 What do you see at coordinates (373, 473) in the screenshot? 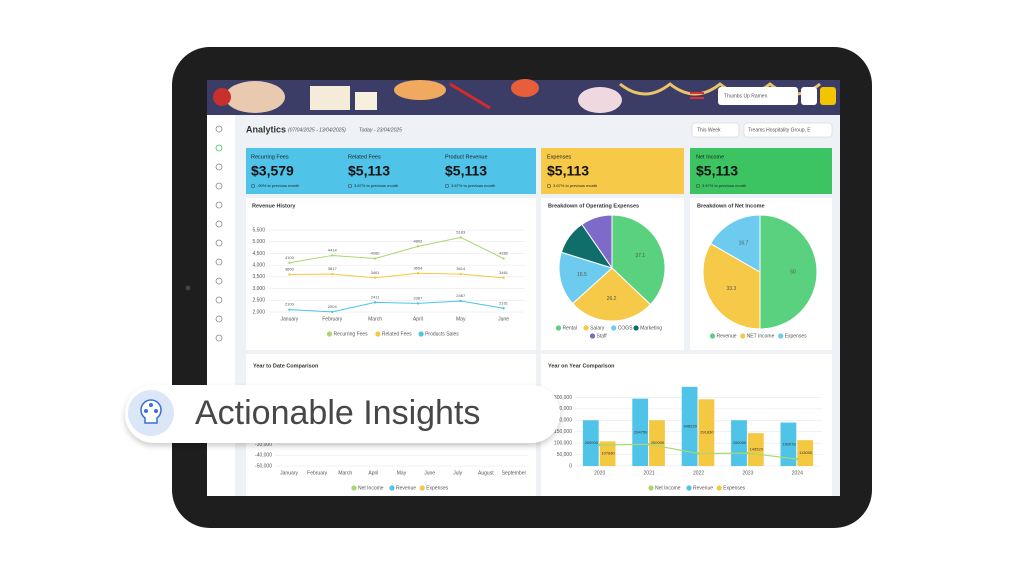
I see `x-tick-label: April` at bounding box center [373, 473].